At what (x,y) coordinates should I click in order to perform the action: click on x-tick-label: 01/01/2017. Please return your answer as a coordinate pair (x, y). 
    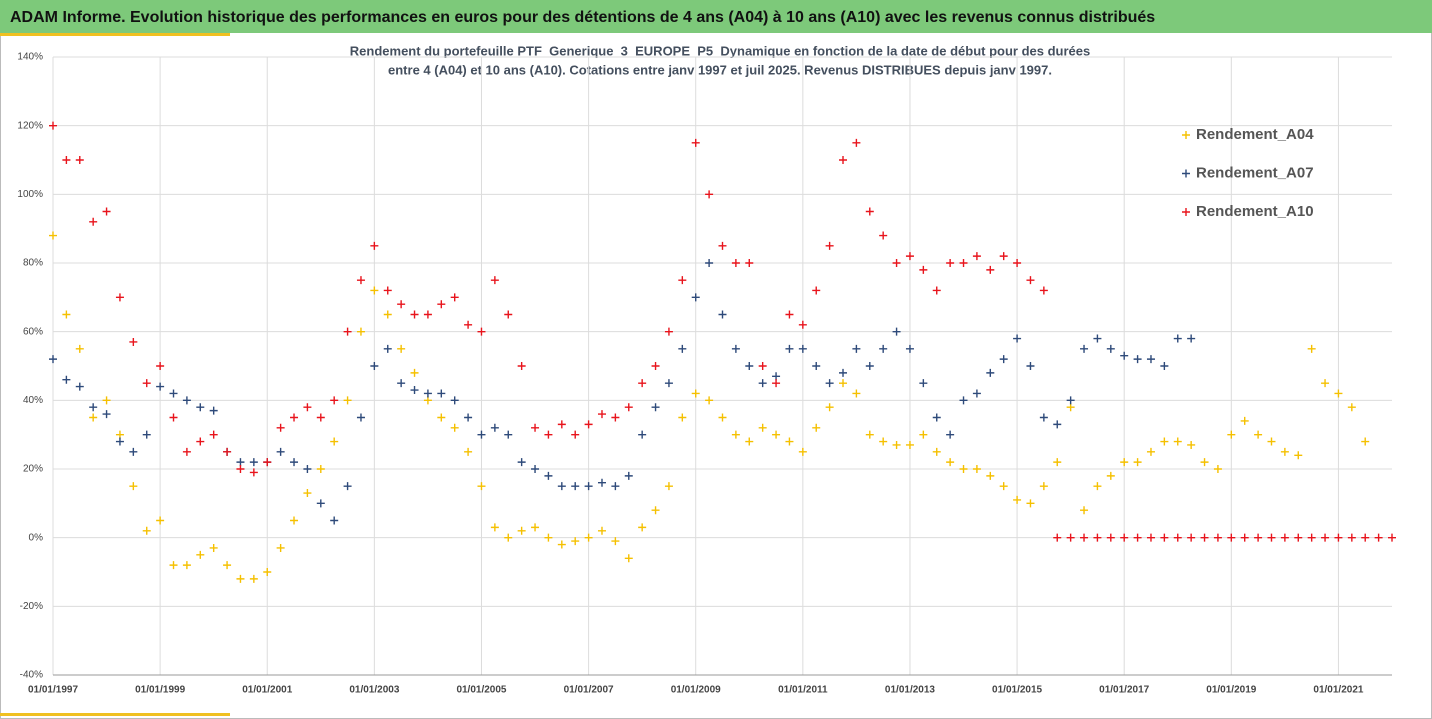
    Looking at the image, I should click on (1124, 690).